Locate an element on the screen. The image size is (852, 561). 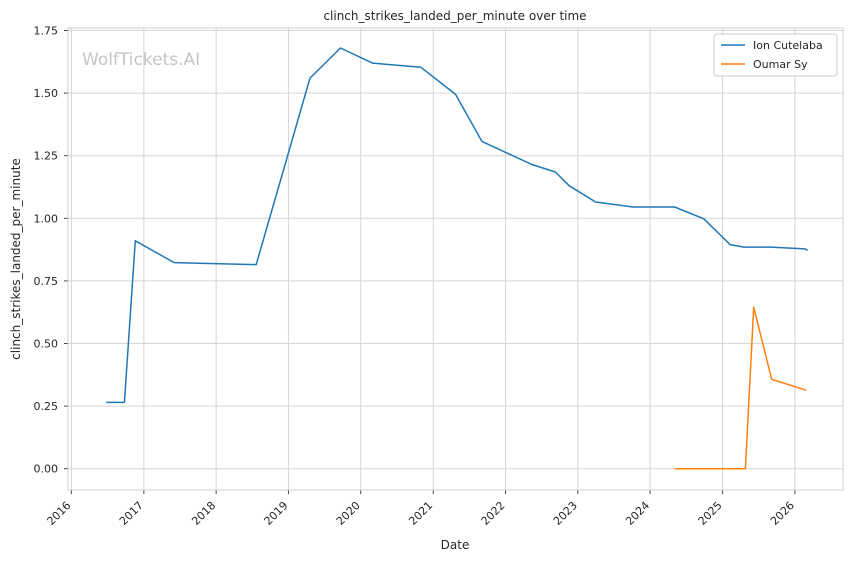
x-tick-label-2023: 2023 is located at coordinates (565, 513).